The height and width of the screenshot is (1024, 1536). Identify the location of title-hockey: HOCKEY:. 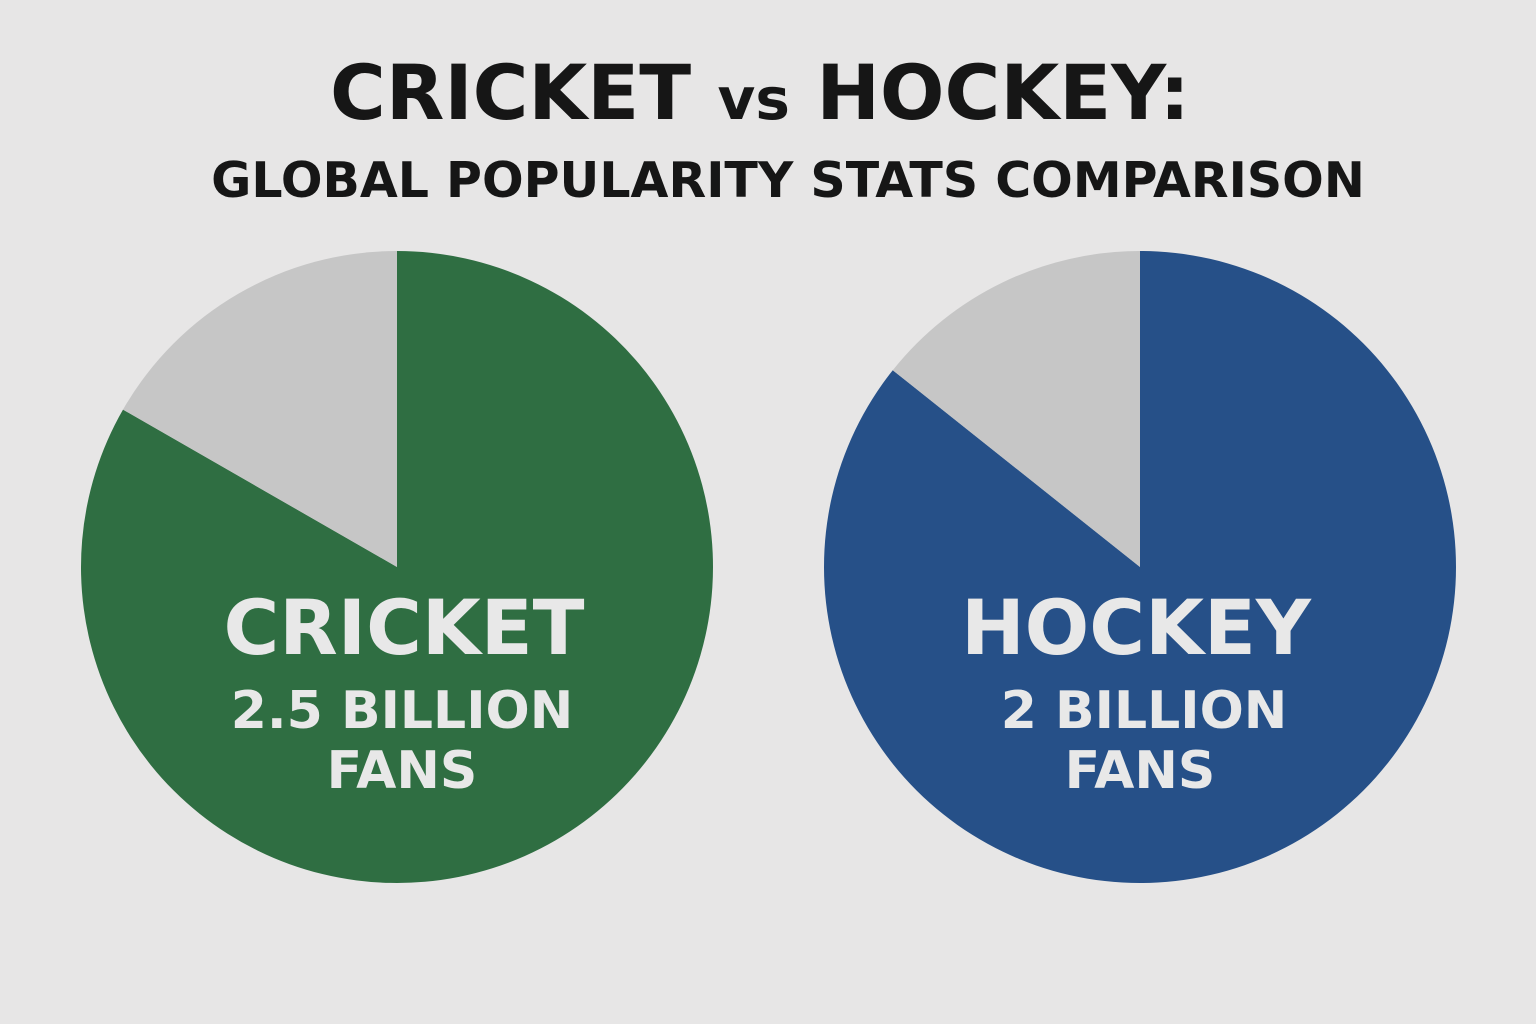
(1003, 92).